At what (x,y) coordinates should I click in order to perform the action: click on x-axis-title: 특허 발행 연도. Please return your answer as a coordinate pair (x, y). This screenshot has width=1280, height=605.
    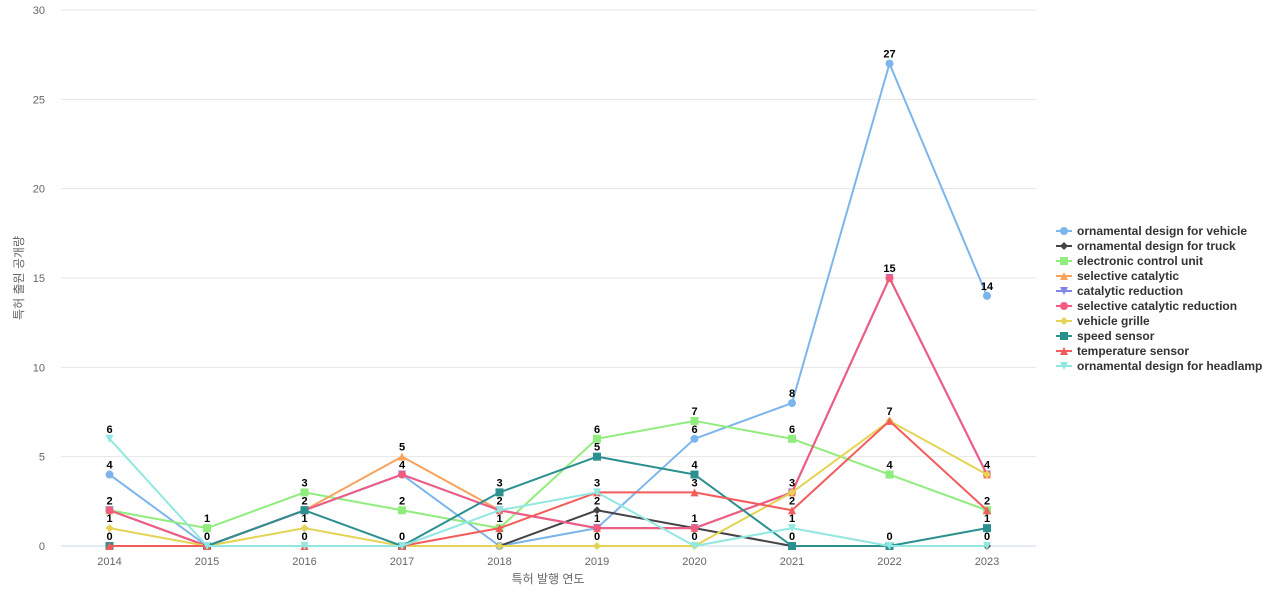
    Looking at the image, I should click on (548, 578).